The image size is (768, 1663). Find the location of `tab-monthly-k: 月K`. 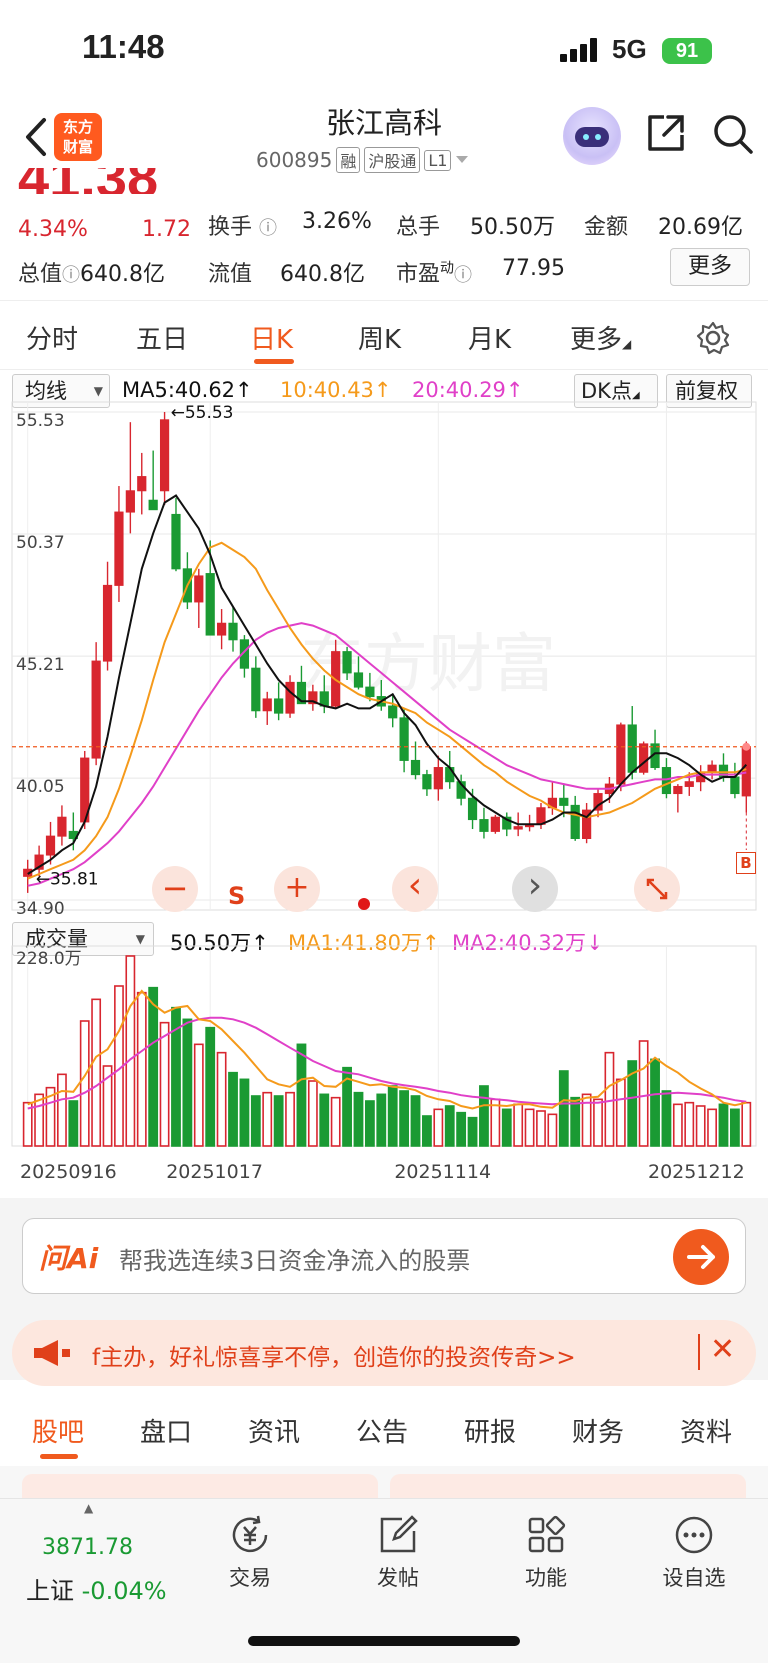

tab-monthly-k: 月K is located at coordinates (490, 340).